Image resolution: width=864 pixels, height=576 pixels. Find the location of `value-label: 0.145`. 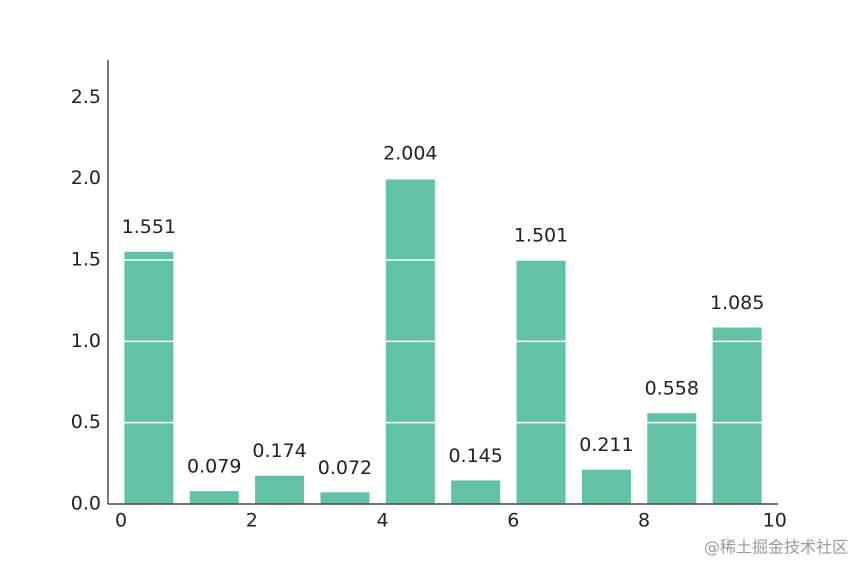

value-label: 0.145 is located at coordinates (475, 456).